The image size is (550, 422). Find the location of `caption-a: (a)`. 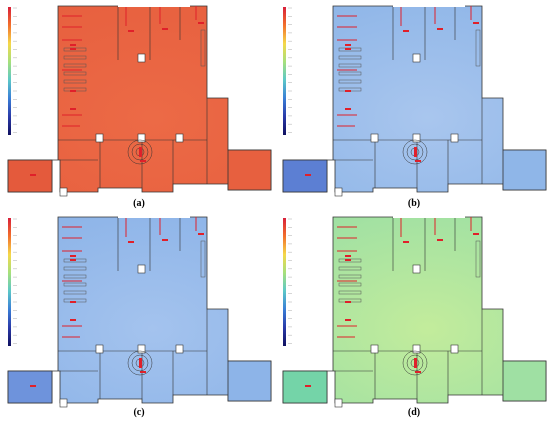

caption-a: (a) is located at coordinates (139, 203).